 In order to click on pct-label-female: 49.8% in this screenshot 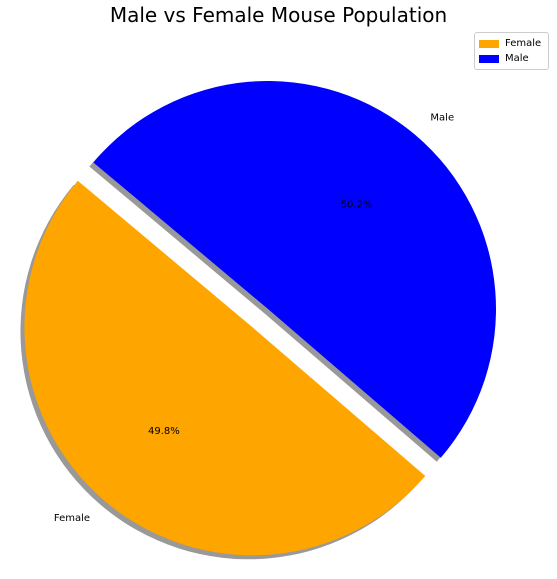, I will do `click(164, 431)`.